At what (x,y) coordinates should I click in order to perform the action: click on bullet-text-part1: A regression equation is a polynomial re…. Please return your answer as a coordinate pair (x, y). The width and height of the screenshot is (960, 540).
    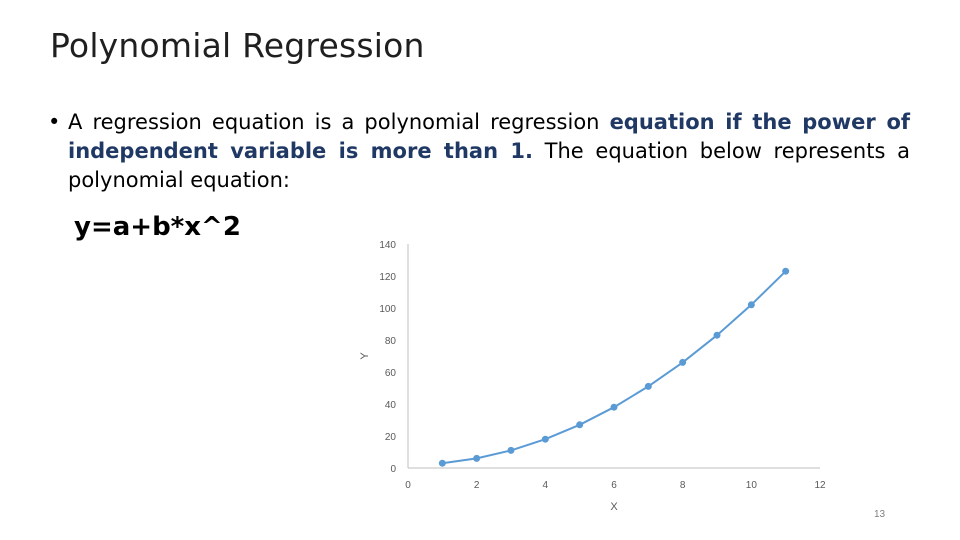
    Looking at the image, I should click on (339, 122).